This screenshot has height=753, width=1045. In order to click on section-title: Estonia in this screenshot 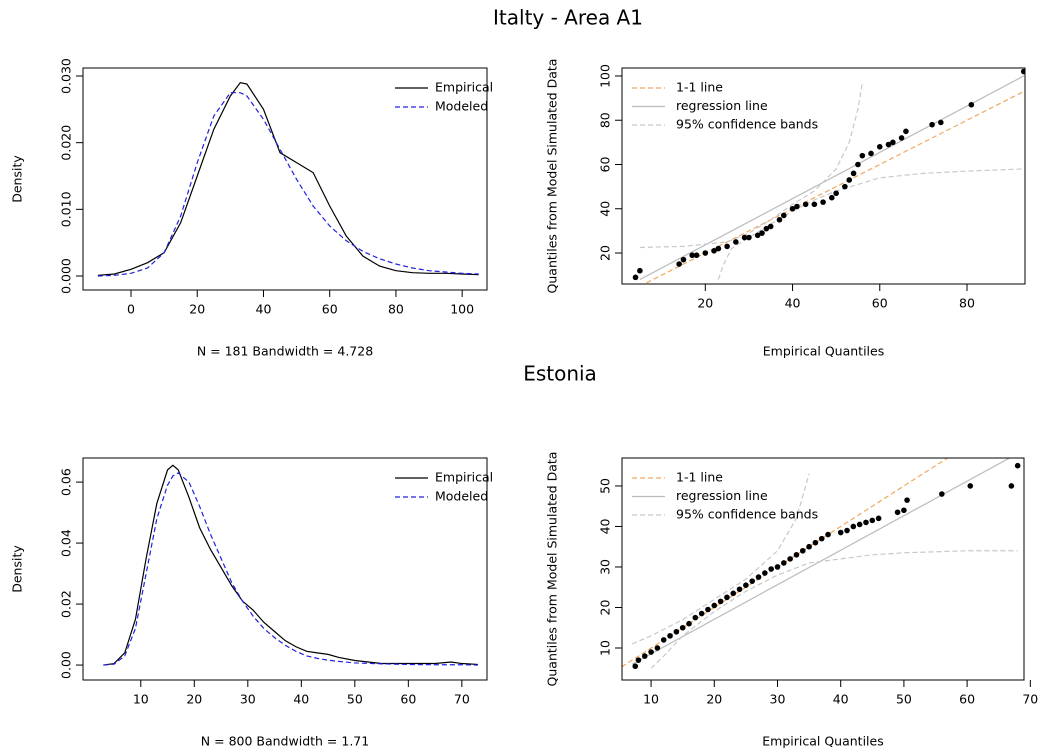, I will do `click(560, 374)`.